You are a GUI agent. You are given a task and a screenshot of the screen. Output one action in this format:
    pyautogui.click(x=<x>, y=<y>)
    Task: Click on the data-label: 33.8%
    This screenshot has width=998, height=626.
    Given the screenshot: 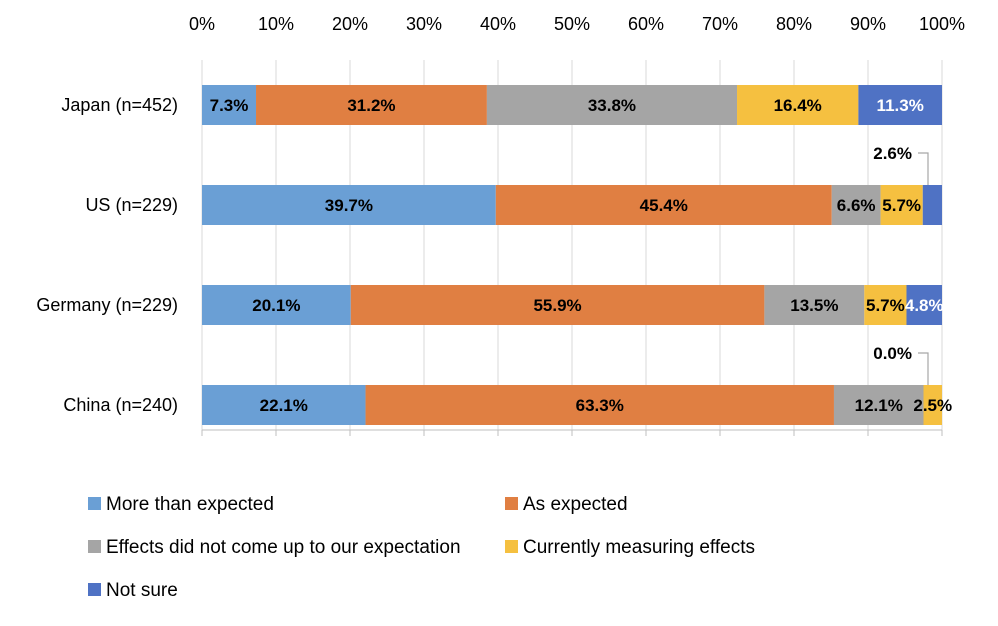 What is the action you would take?
    pyautogui.click(x=612, y=105)
    